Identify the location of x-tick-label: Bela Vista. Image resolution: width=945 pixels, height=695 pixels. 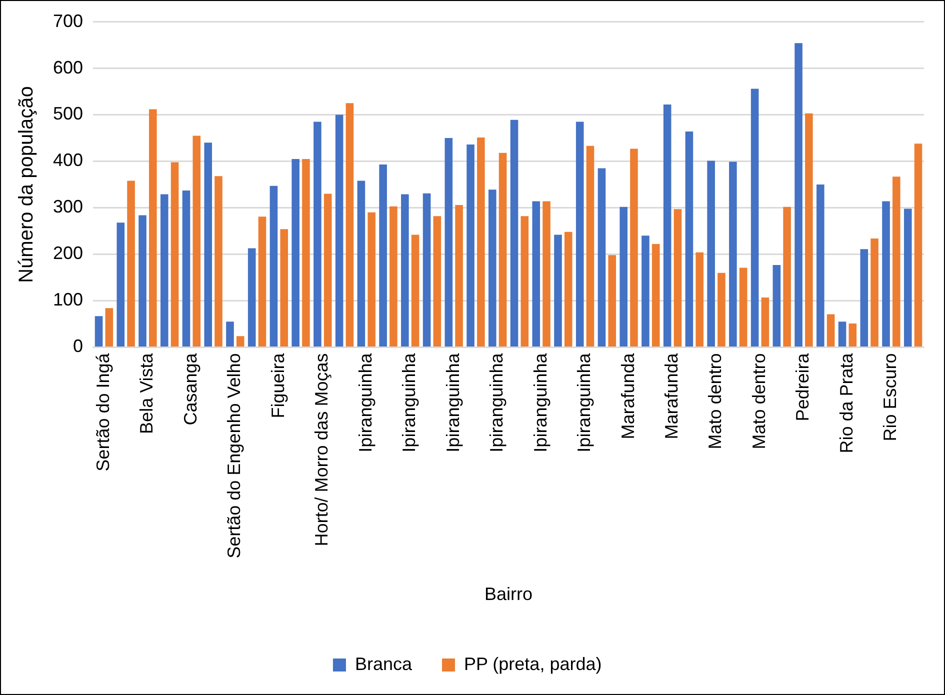
(146, 393).